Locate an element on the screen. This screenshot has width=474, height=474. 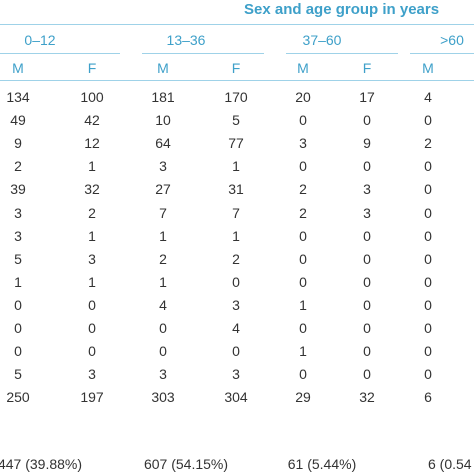
table-cell: 20 is located at coordinates (303, 97).